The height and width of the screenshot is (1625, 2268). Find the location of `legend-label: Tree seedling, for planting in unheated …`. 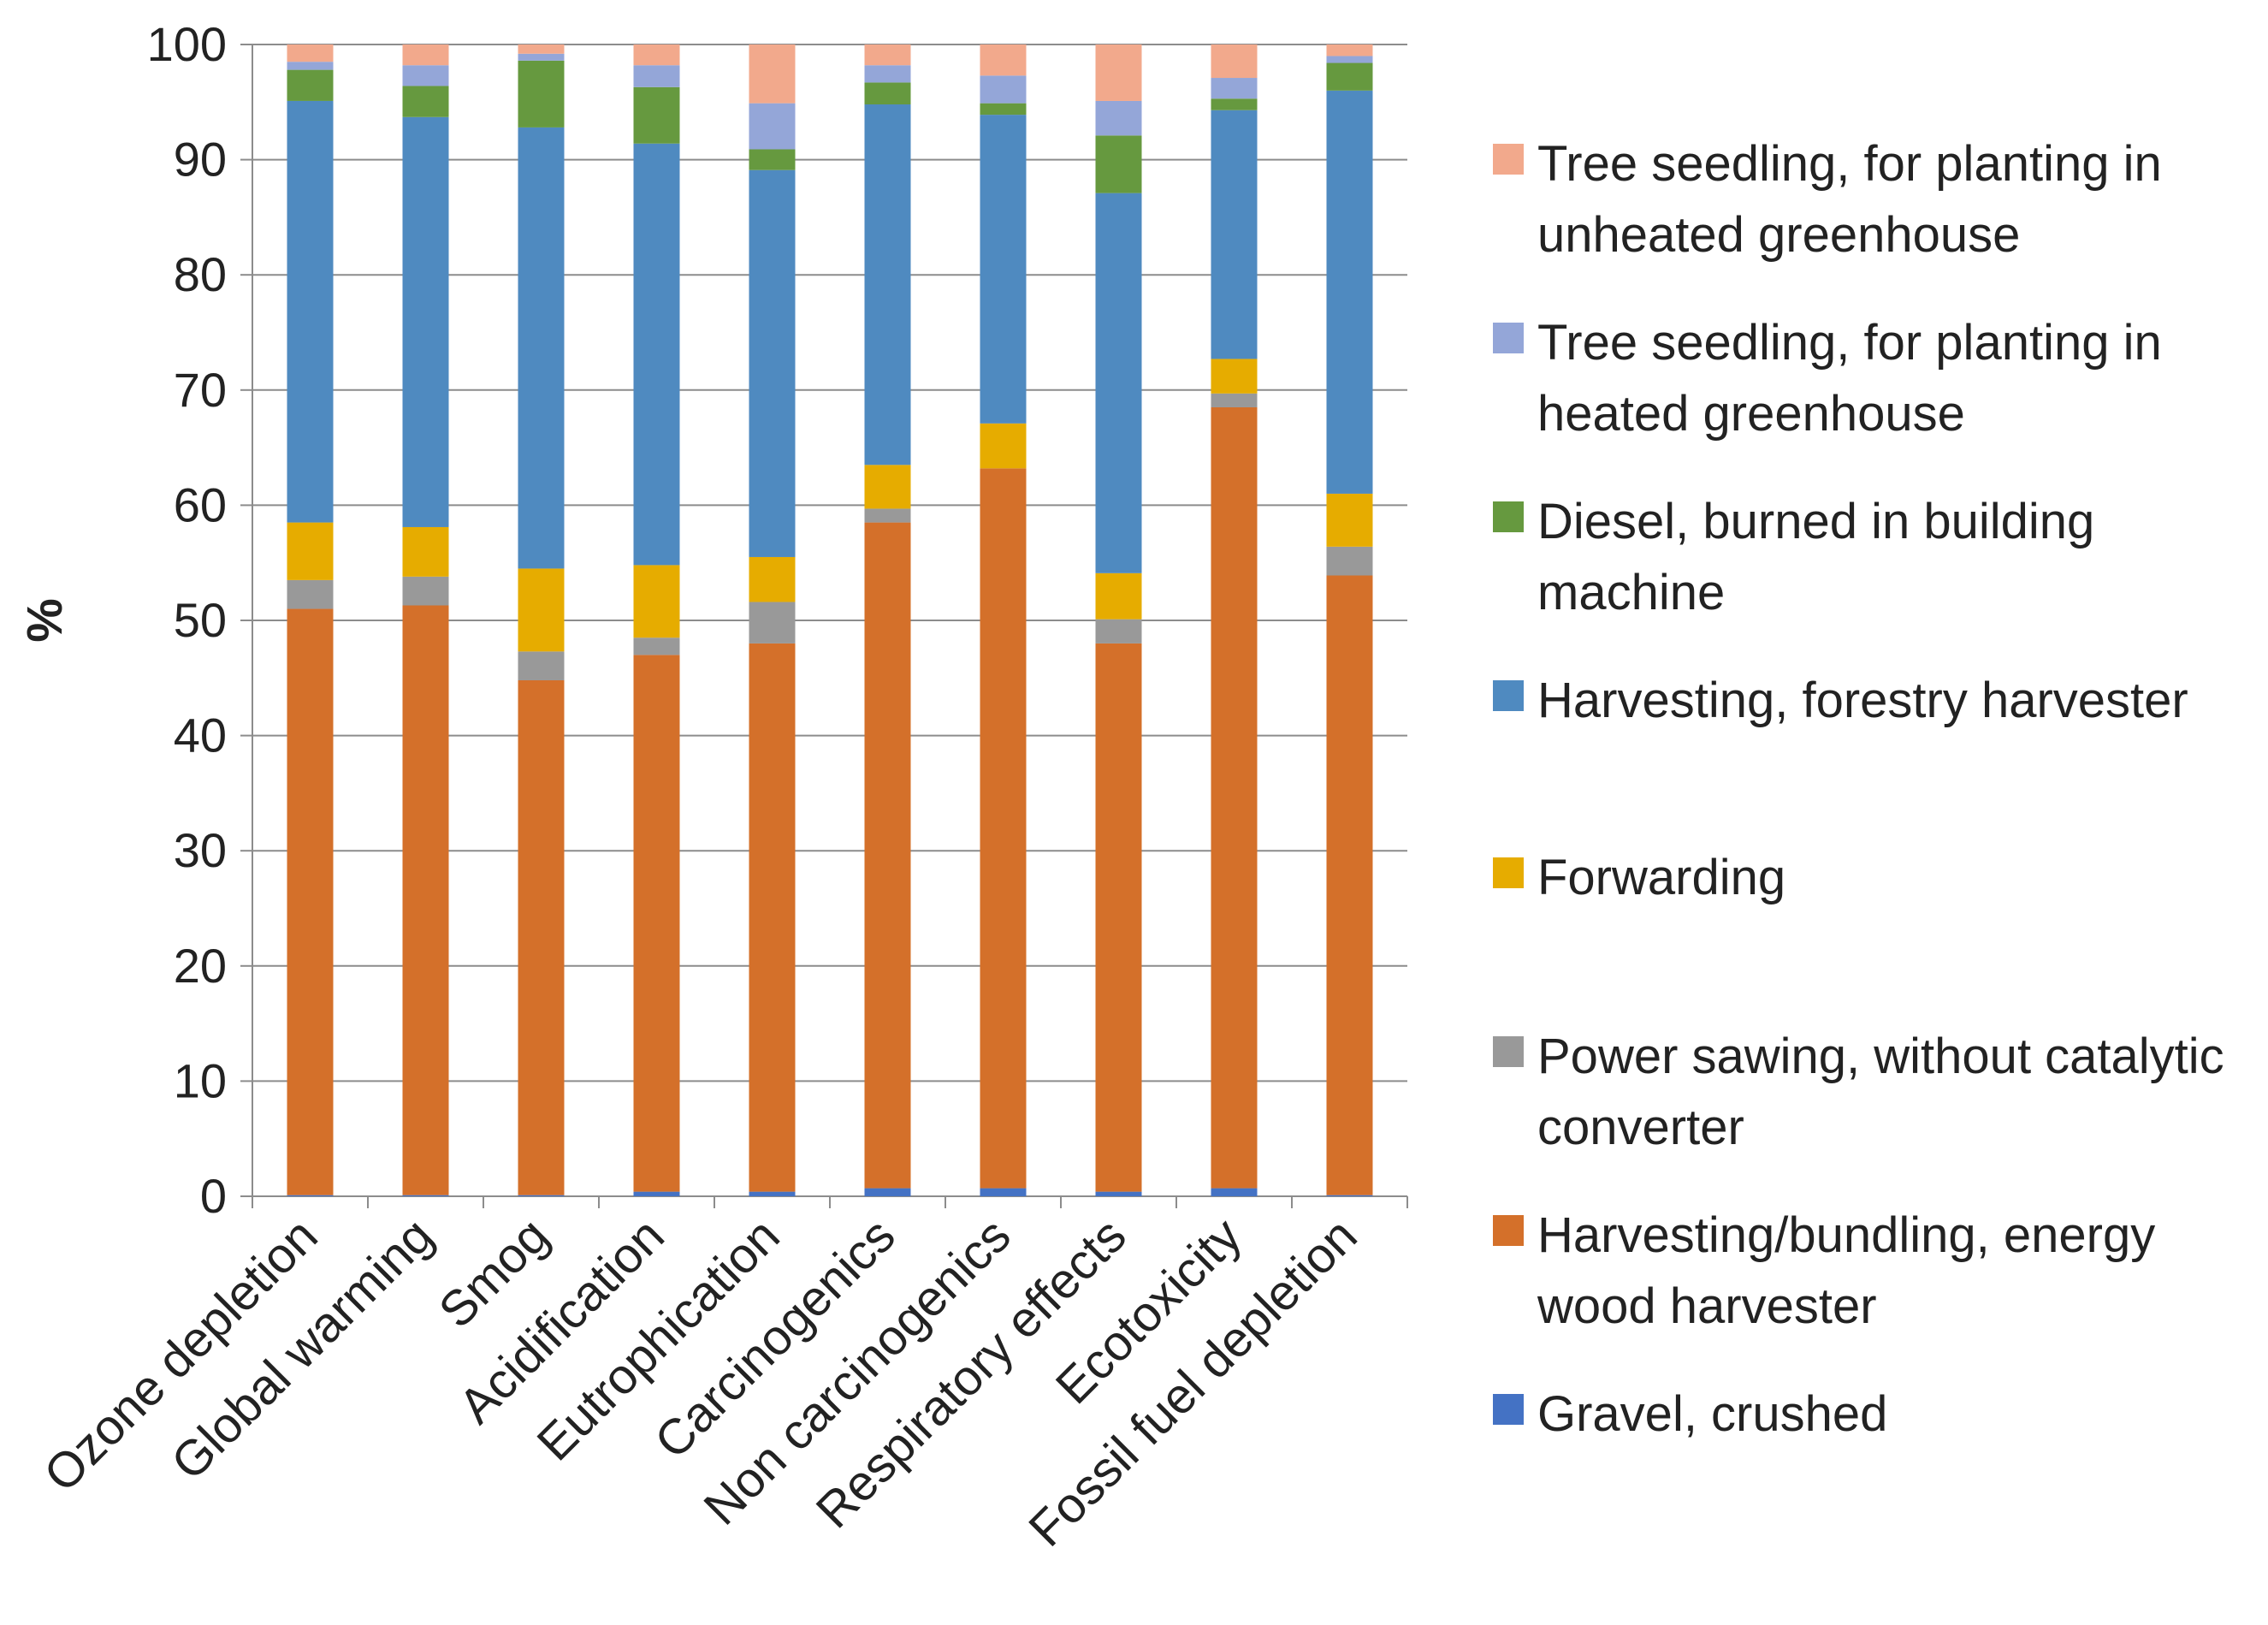

legend-label: Tree seedling, for planting in unheated … is located at coordinates (1849, 200).